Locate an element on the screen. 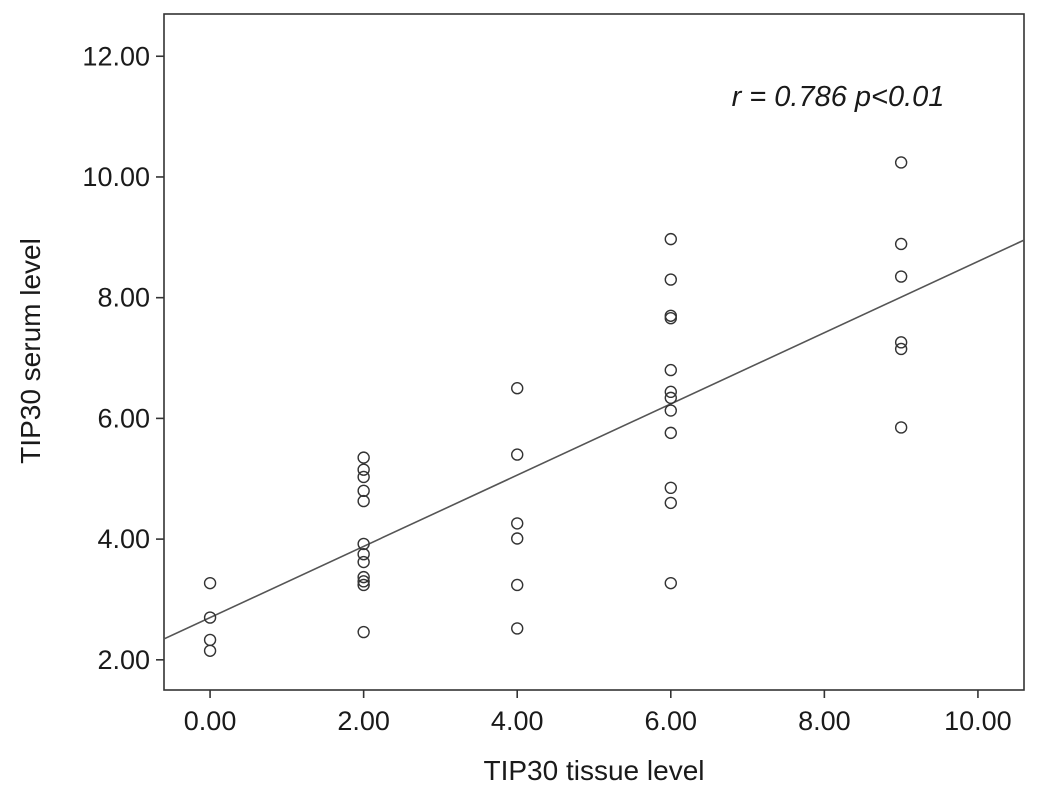 This screenshot has width=1038, height=792. y-tick-label: 10.00 is located at coordinates (116, 177).